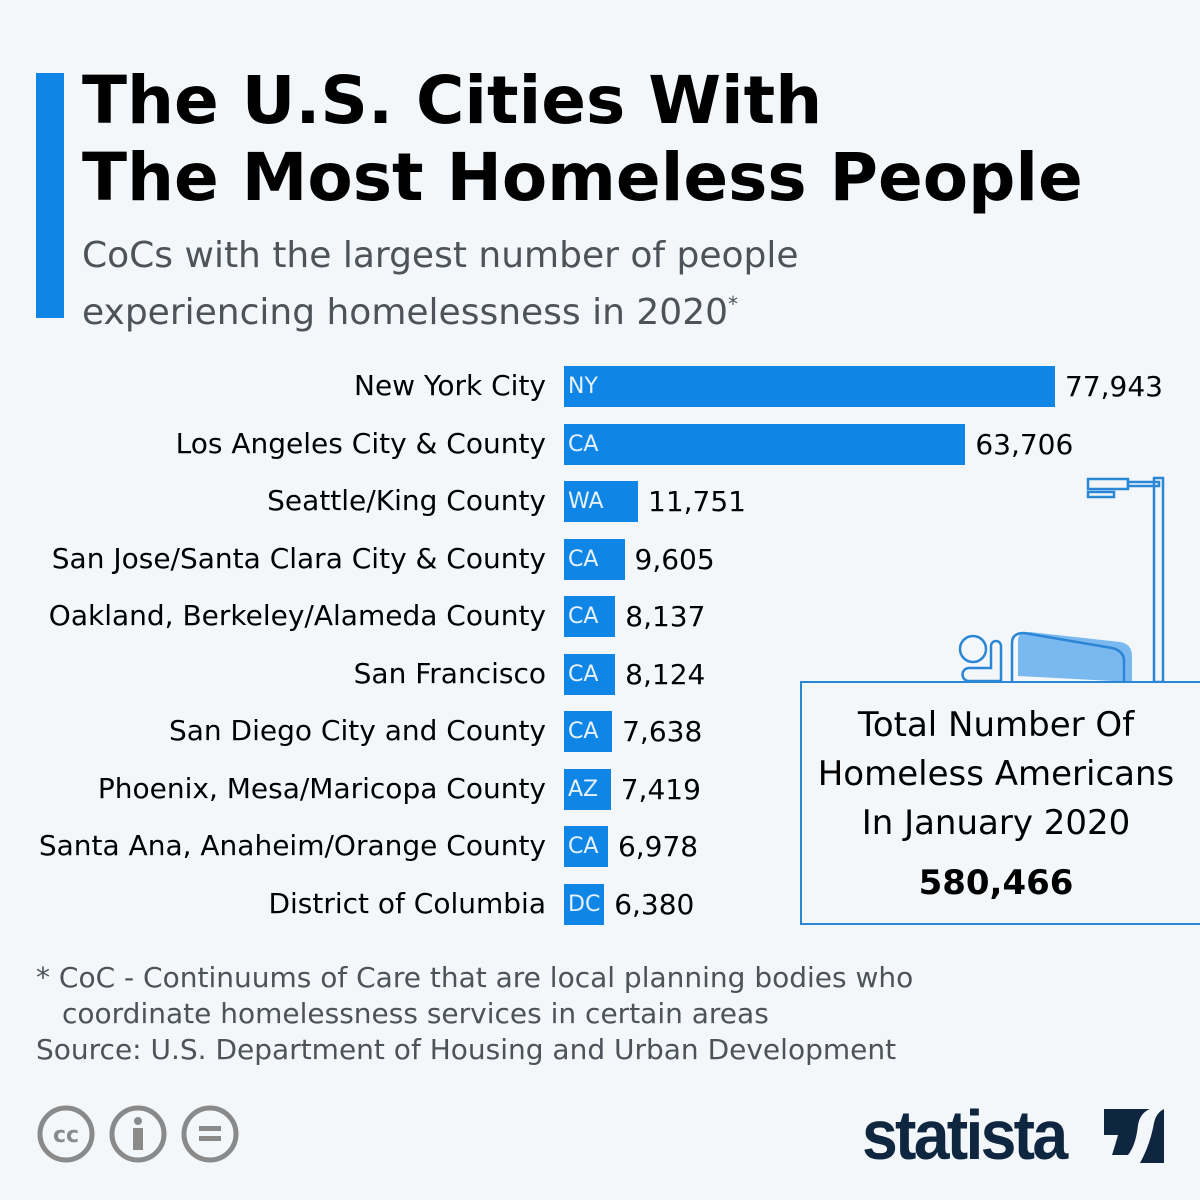 The height and width of the screenshot is (1200, 1200). What do you see at coordinates (297, 615) in the screenshot?
I see `category-label: Oakland, Berkeley/Alameda County` at bounding box center [297, 615].